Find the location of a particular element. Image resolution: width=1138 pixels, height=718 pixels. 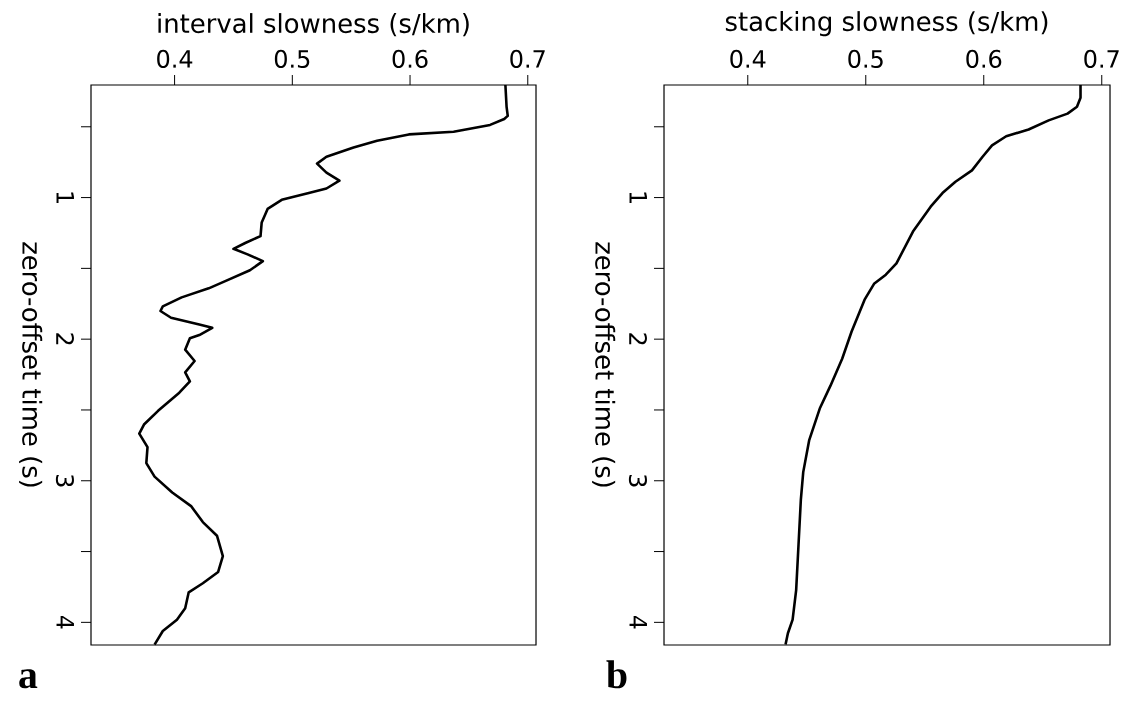

x-axis-title: interval slowness (s/km) is located at coordinates (313, 25).